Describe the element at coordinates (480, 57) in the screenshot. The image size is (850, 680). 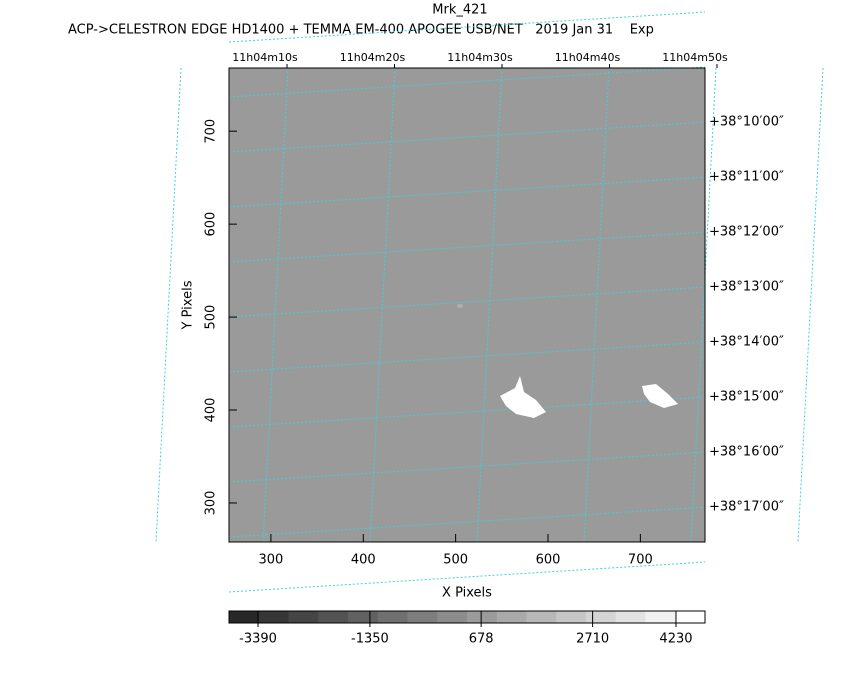
I see `ra-label: 11h04m30s` at that location.